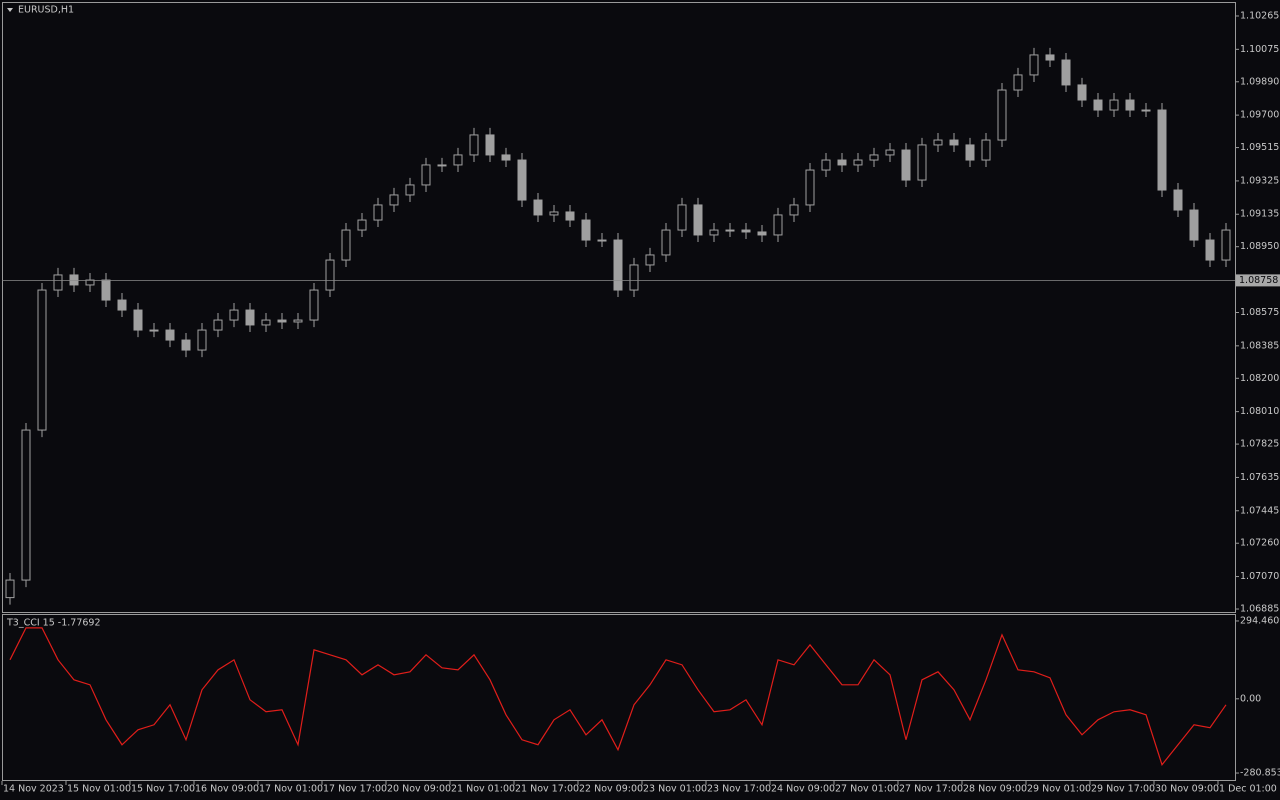 The height and width of the screenshot is (800, 1280). What do you see at coordinates (483, 789) in the screenshot?
I see `x-tick-label: 21 Nov 01:00` at bounding box center [483, 789].